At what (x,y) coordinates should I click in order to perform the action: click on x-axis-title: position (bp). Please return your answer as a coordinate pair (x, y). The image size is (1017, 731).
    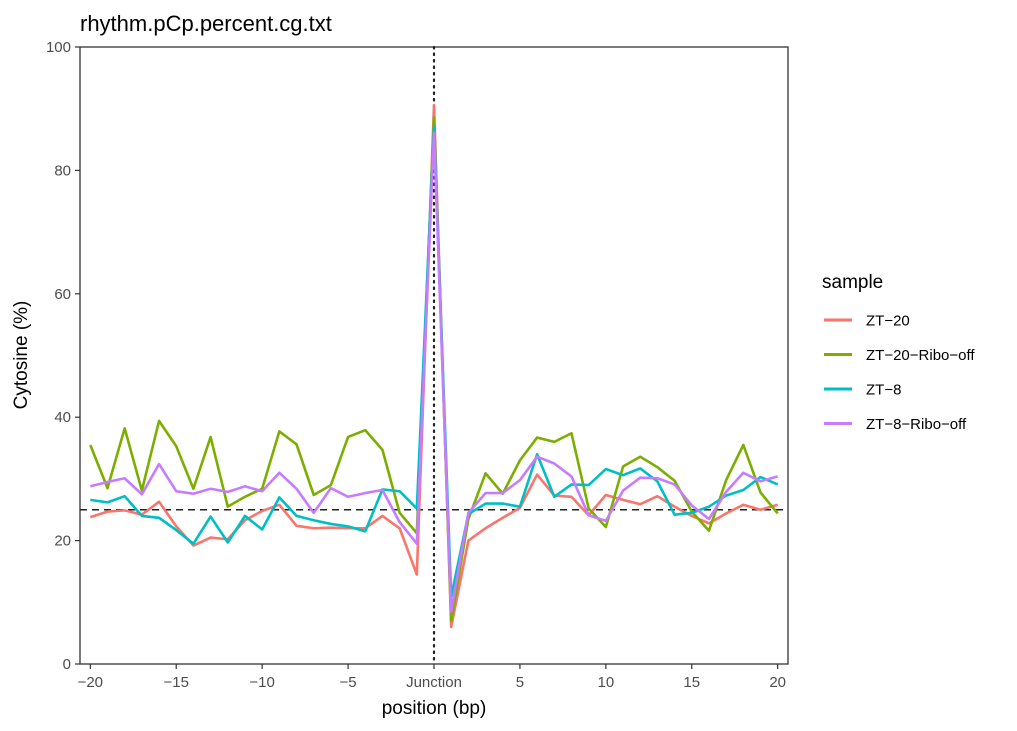
    Looking at the image, I should click on (434, 708).